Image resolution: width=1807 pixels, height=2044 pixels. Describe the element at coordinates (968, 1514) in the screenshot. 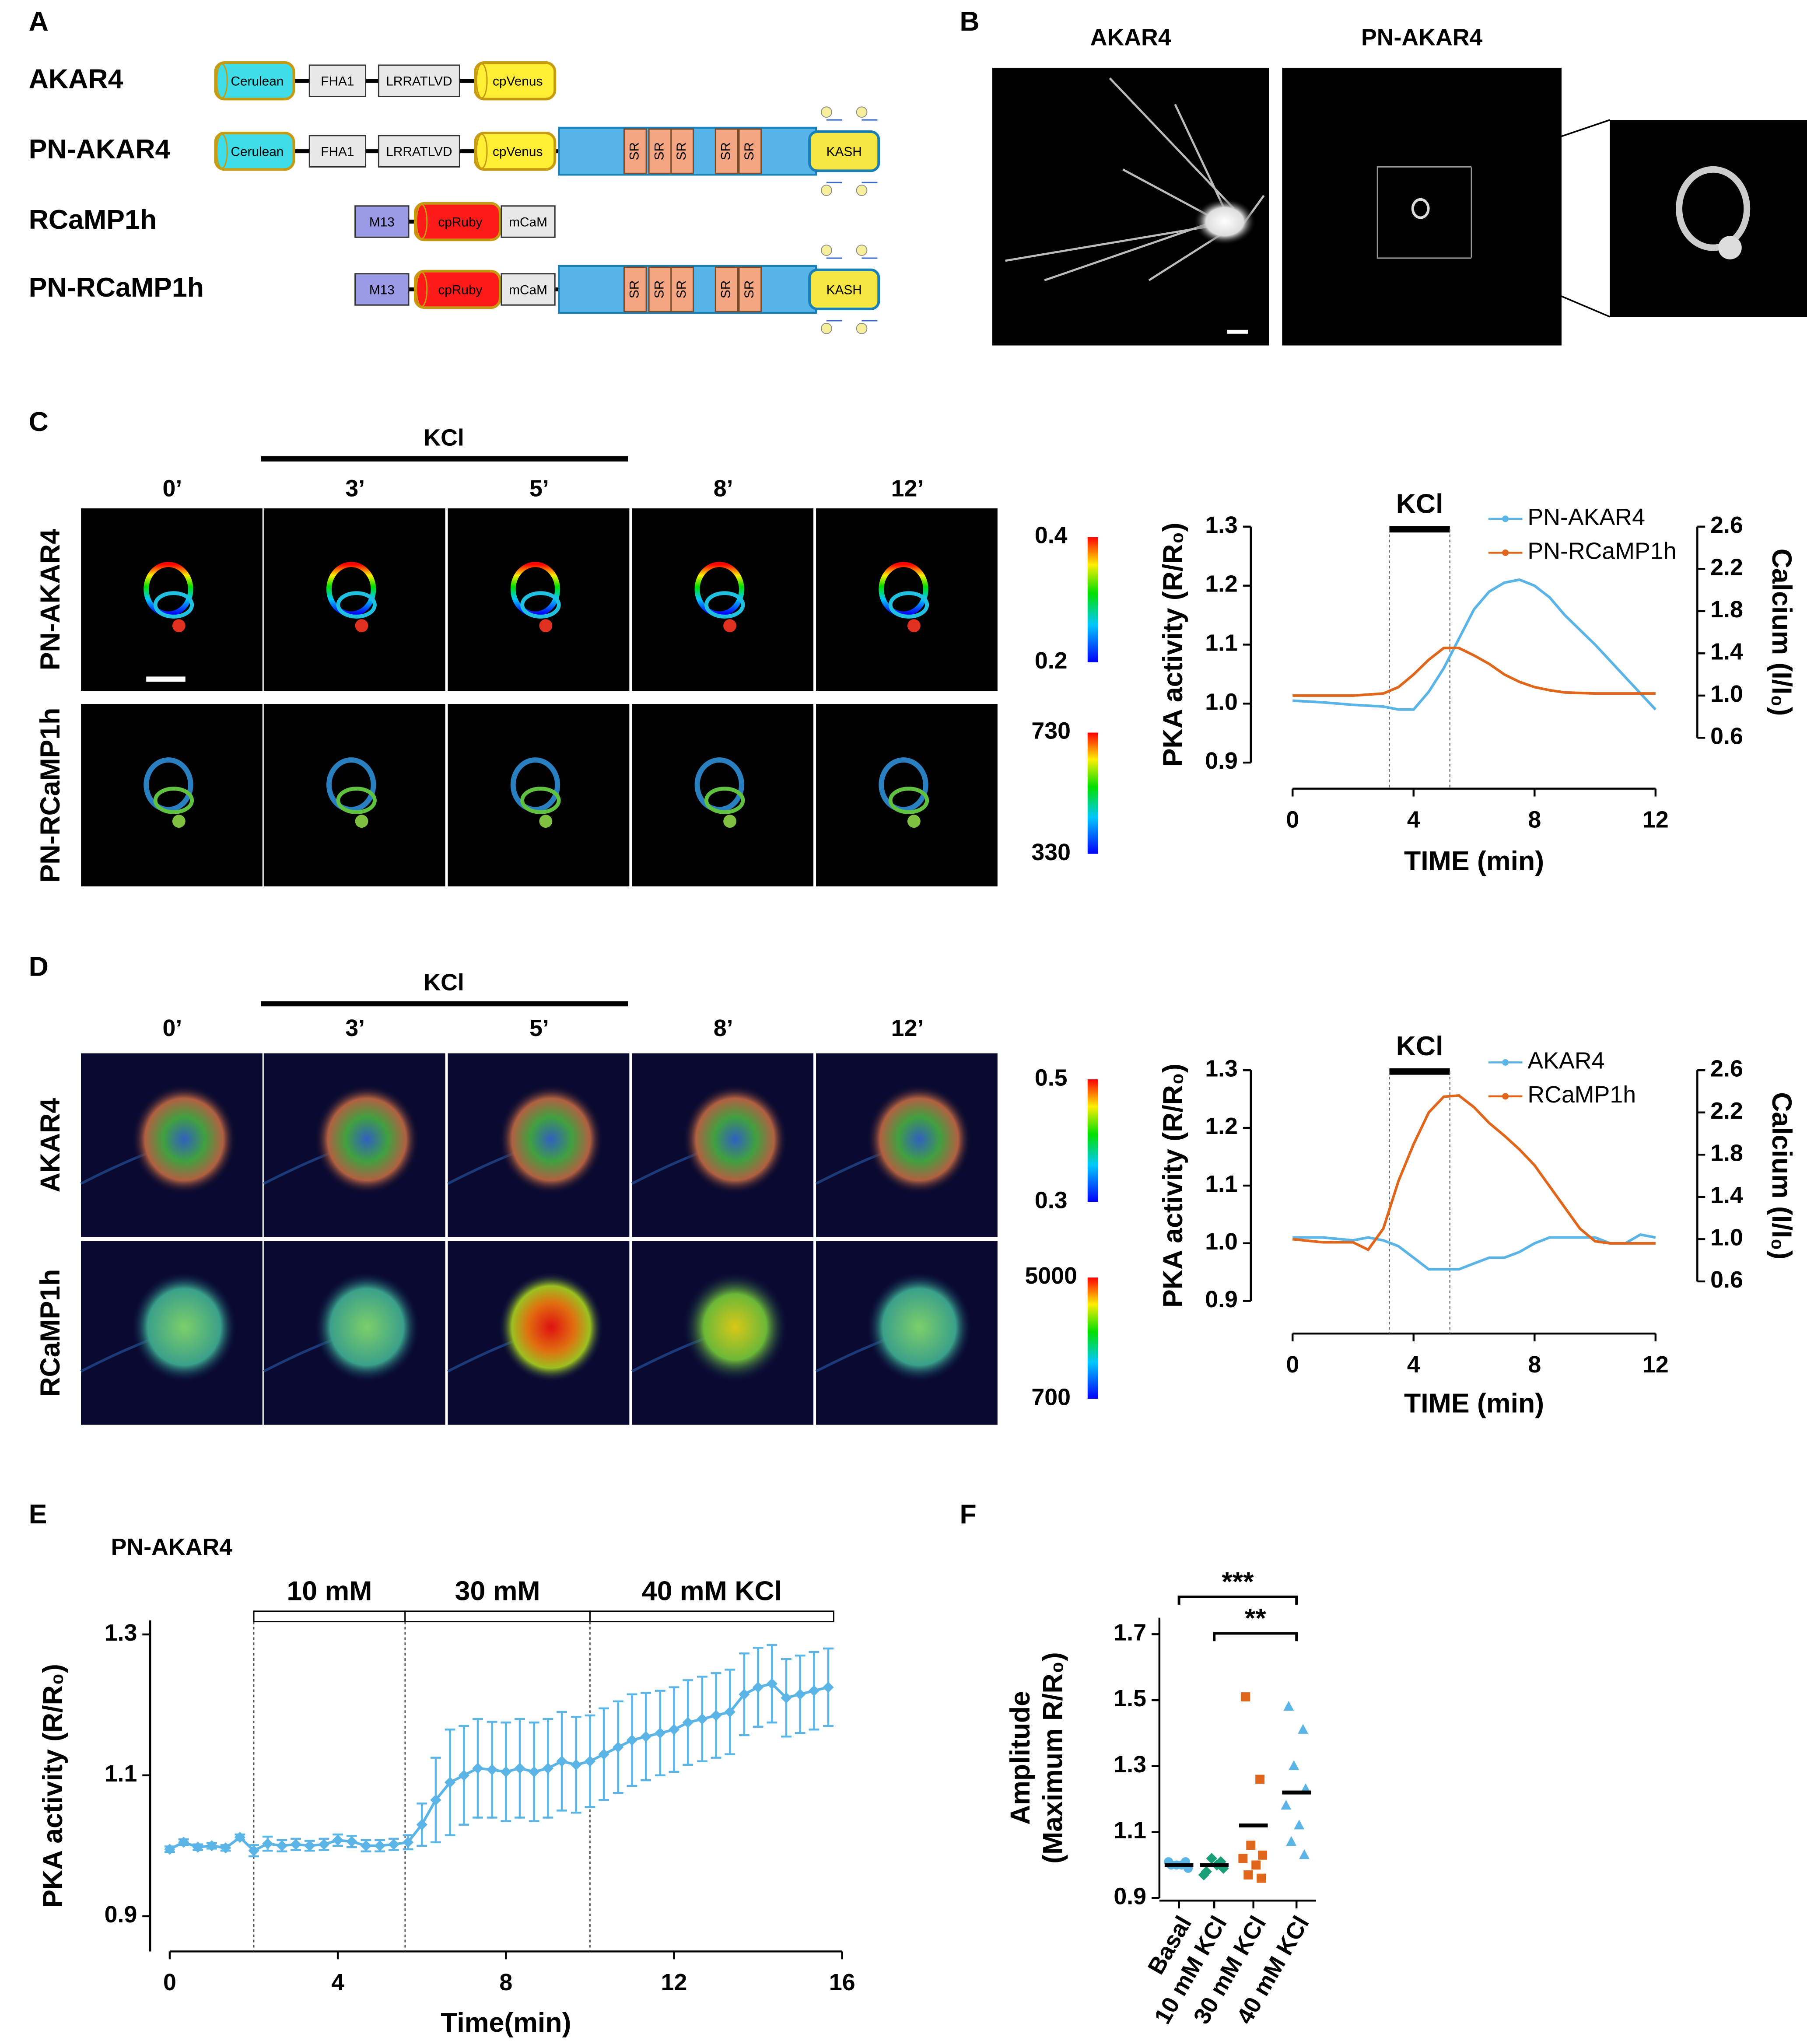

I see `panel-label: F` at that location.